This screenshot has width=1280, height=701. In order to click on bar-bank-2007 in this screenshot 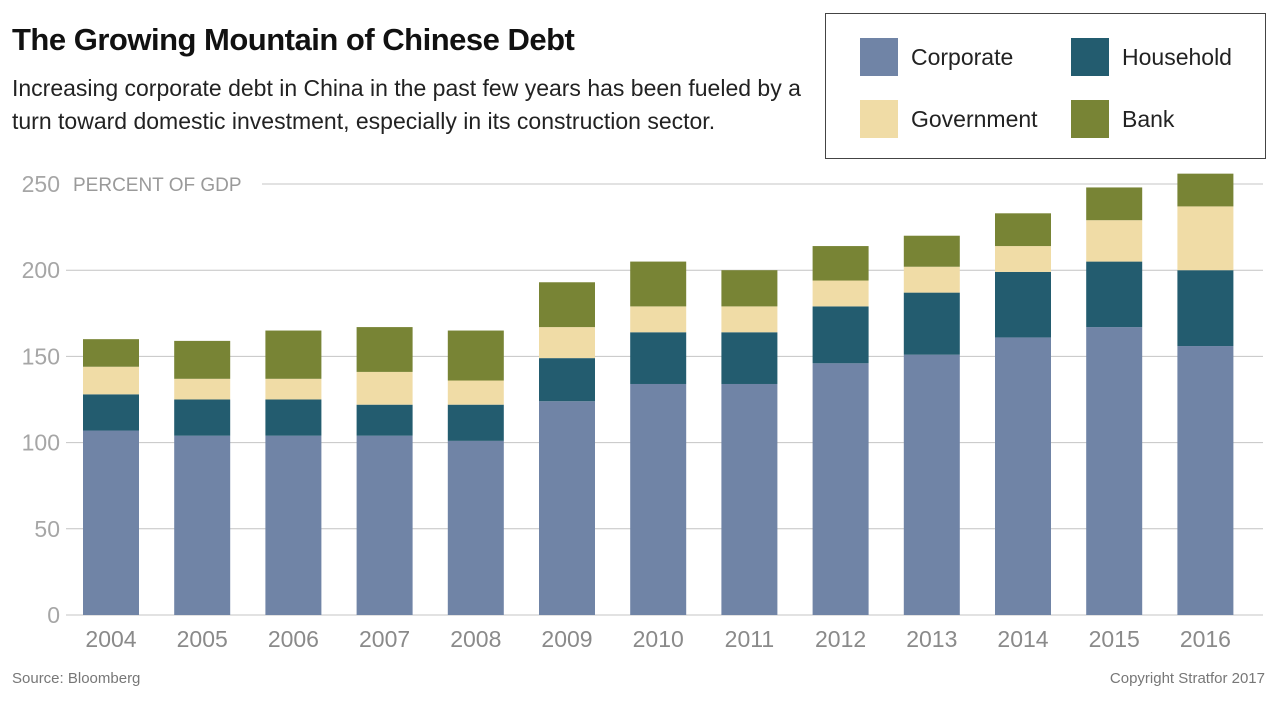, I will do `click(384, 349)`.